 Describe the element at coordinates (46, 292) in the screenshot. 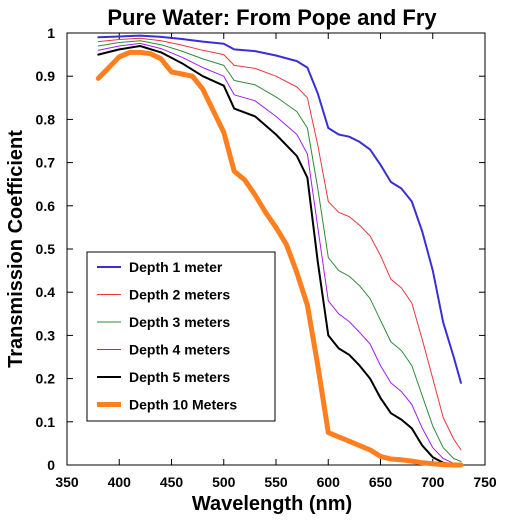

I see `y-tick-label: 0.4` at that location.